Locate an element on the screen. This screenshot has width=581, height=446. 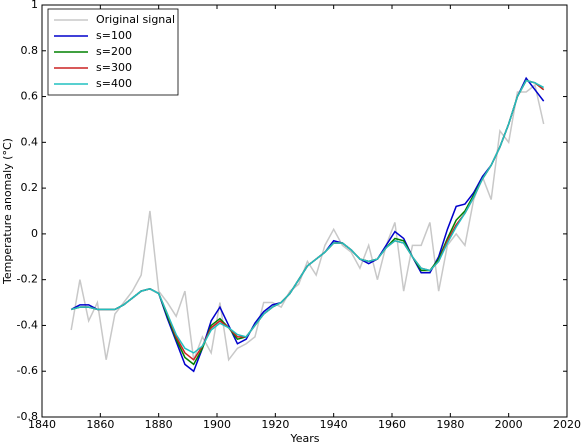
legend: Original signal s=100 s=200 s=300 s=400 is located at coordinates (113, 52).